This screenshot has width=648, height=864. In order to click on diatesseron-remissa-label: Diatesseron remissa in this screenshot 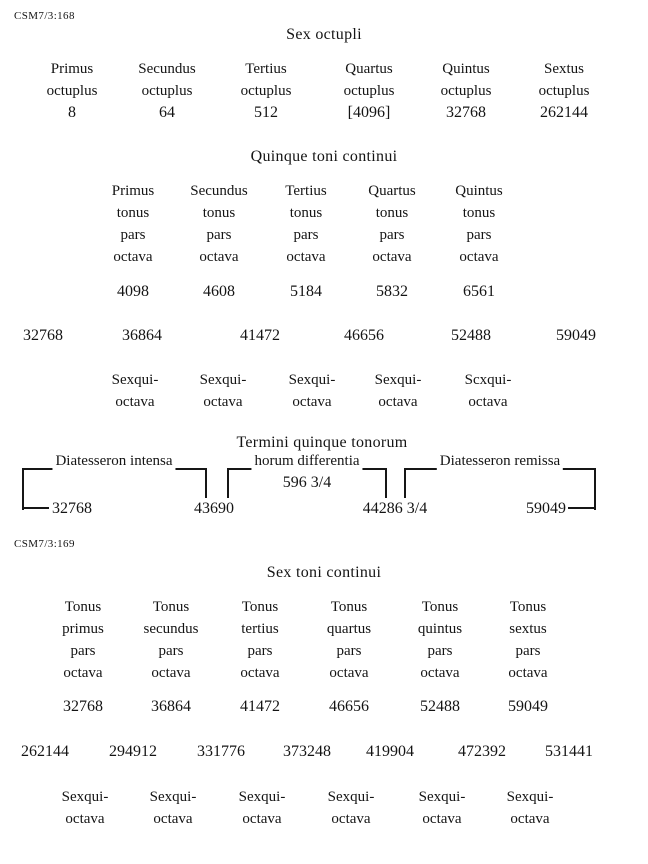, I will do `click(500, 461)`.